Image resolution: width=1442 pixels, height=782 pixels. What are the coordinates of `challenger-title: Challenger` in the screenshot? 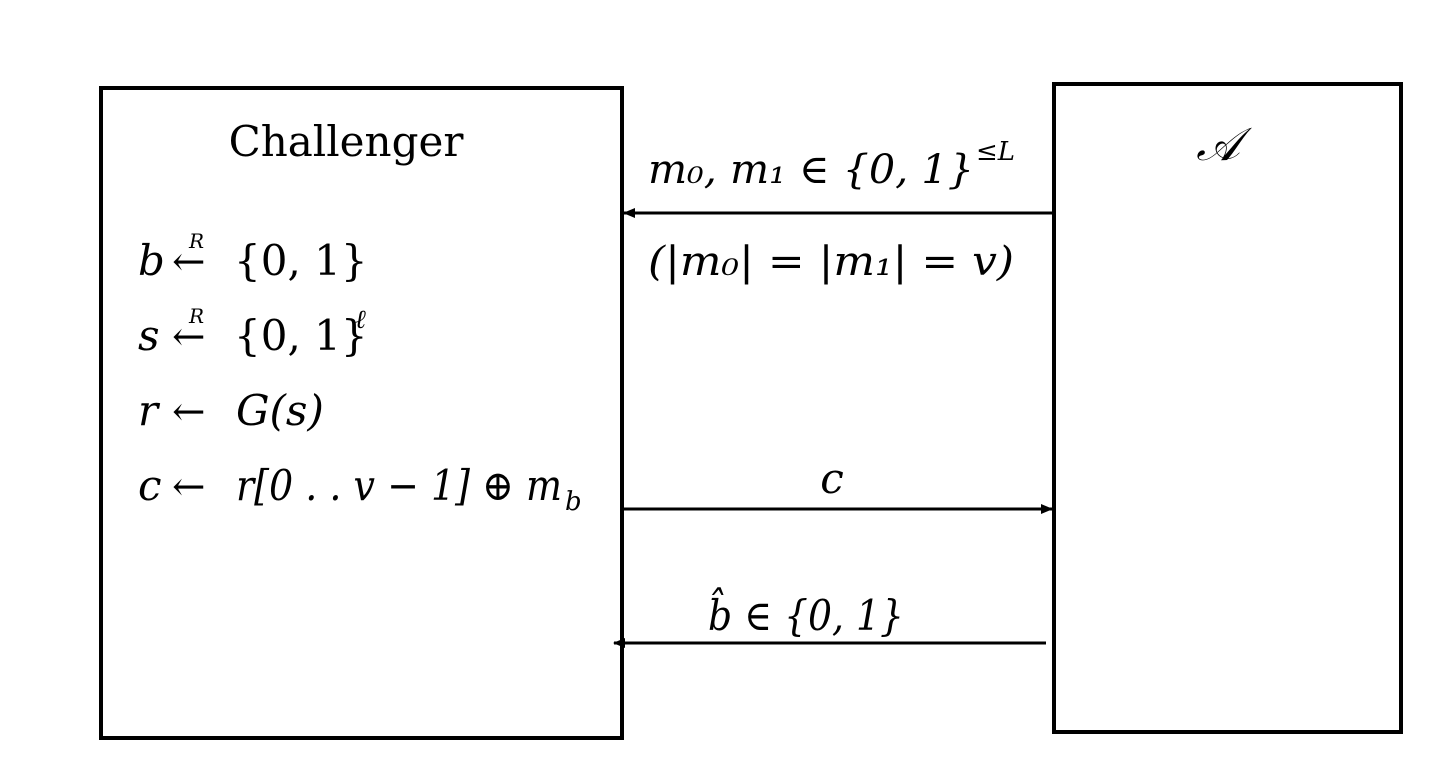 It's located at (347, 141).